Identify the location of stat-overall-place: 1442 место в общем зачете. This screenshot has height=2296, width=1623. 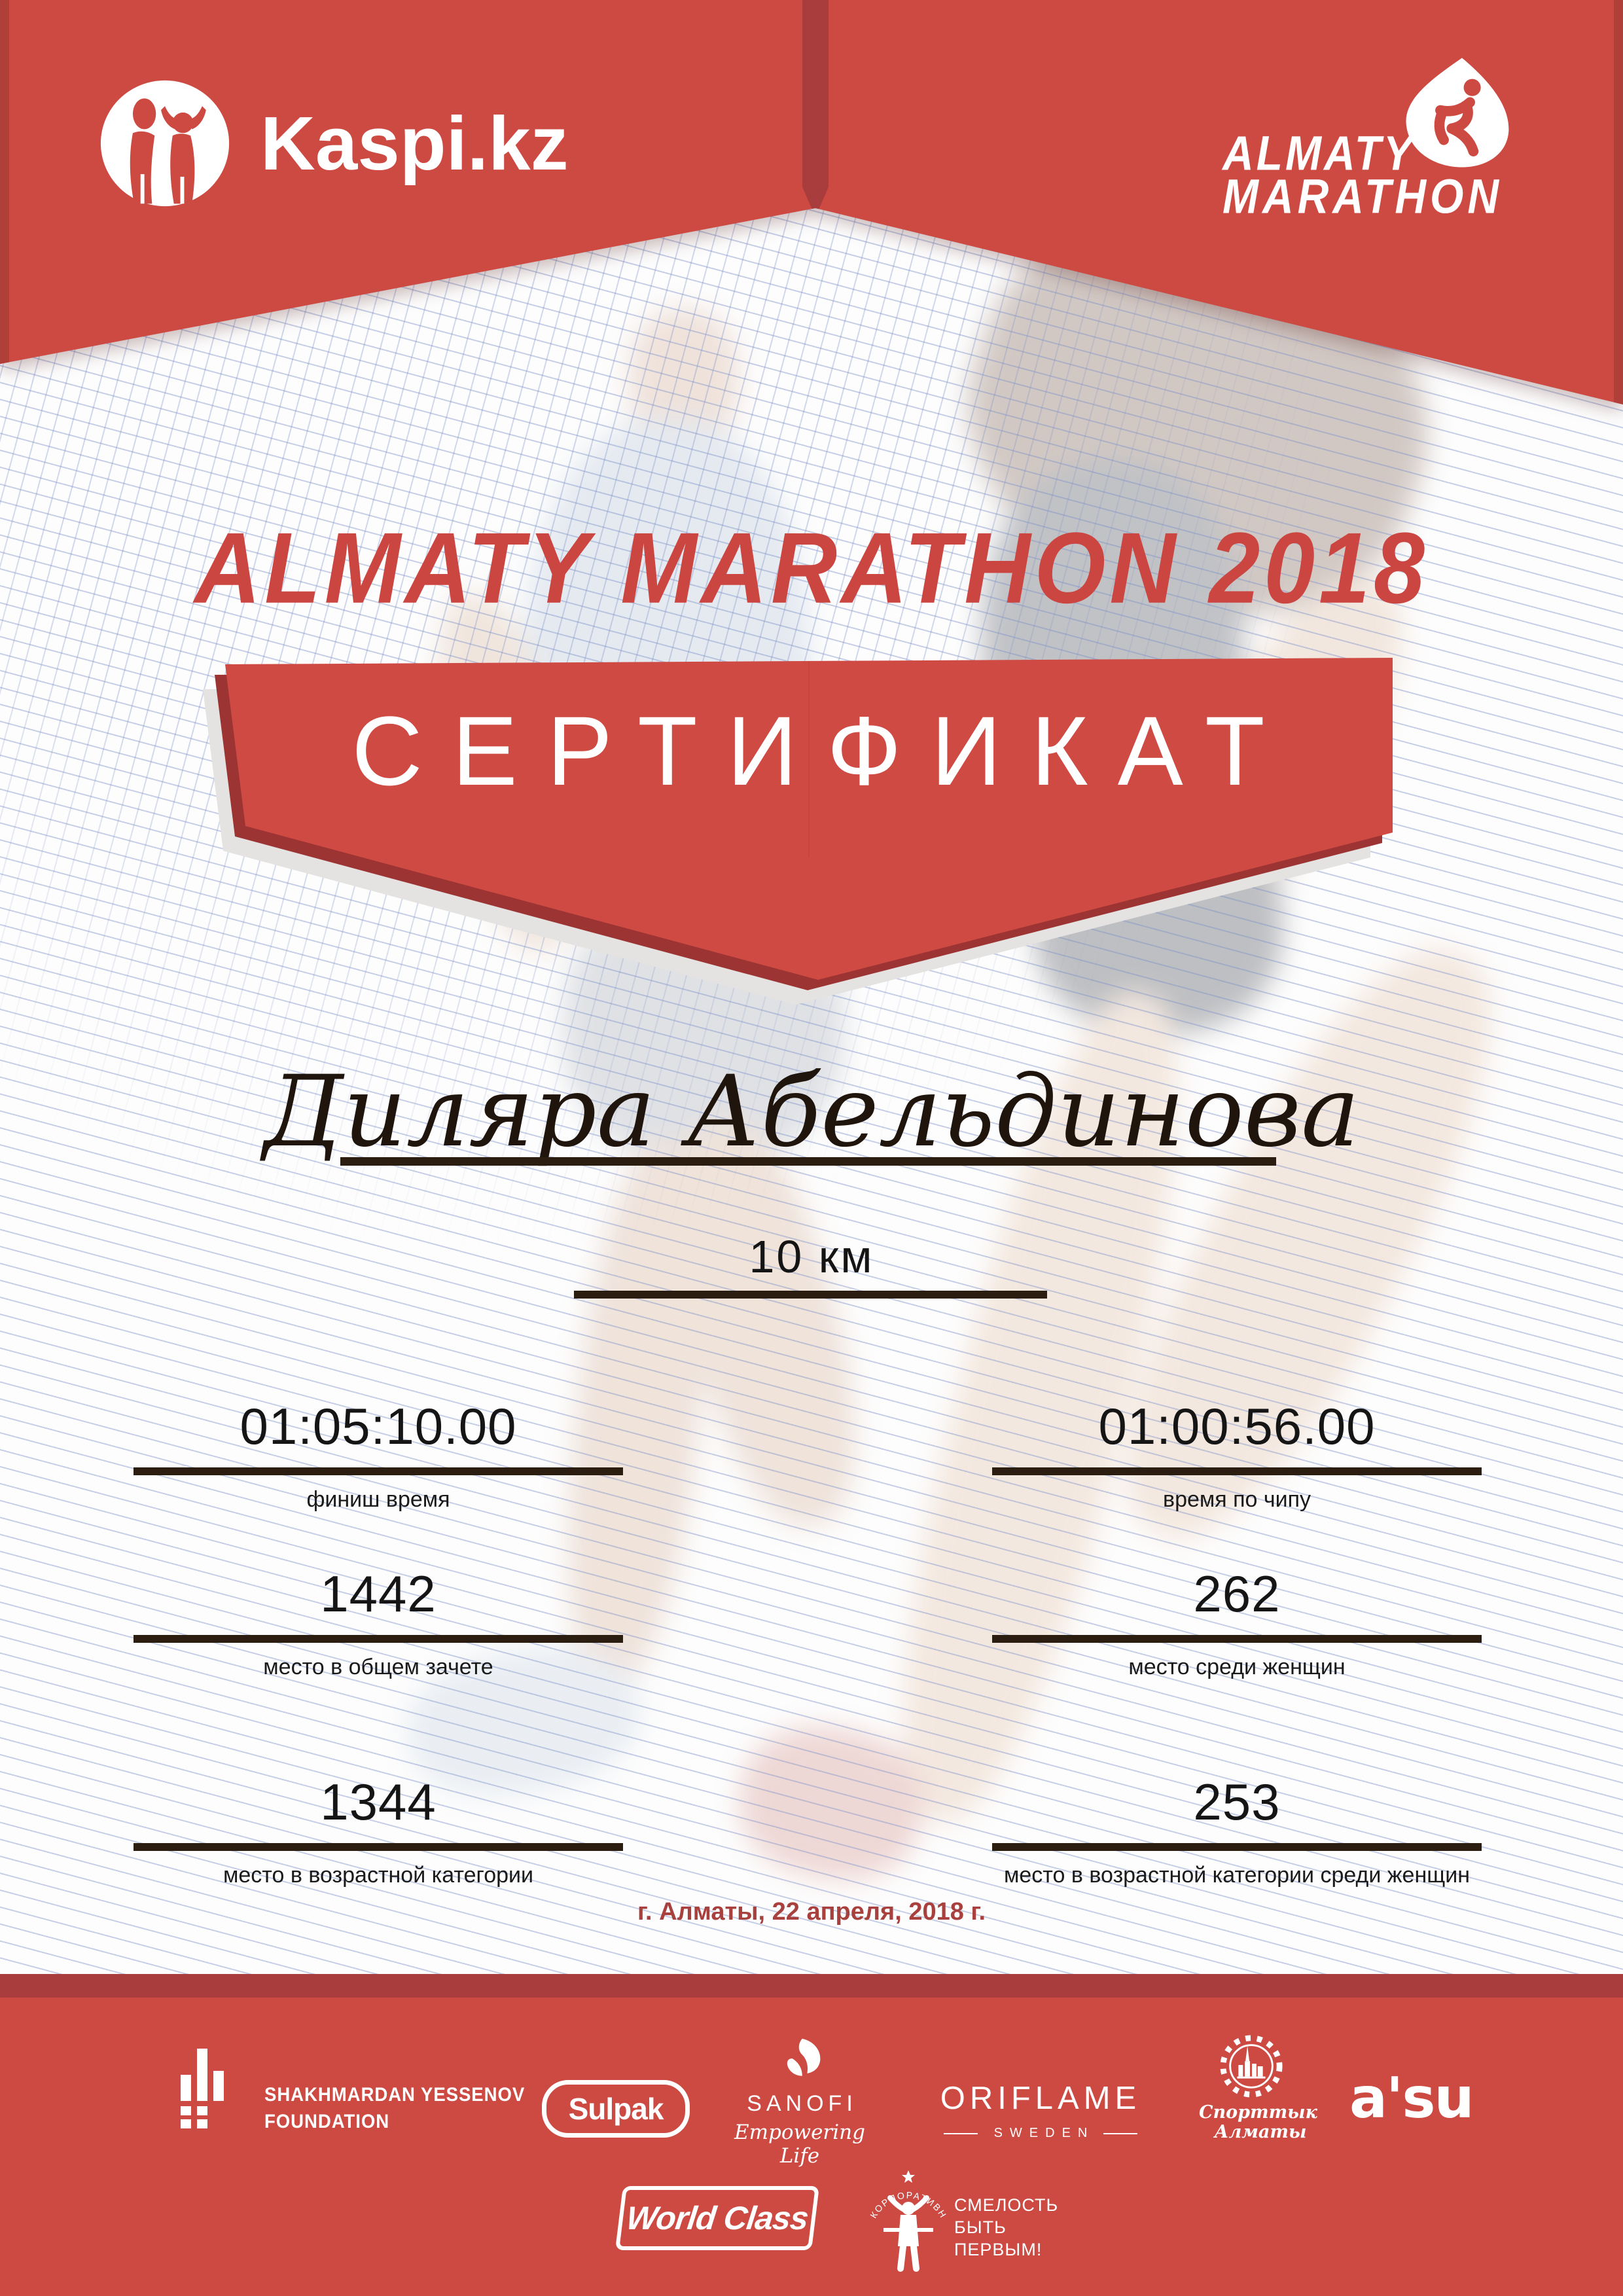
(378, 1624).